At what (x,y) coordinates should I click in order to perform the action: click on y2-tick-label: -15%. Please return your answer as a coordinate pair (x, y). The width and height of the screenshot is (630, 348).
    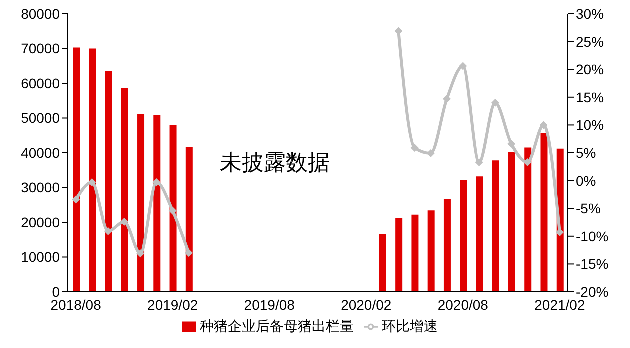
    Looking at the image, I should click on (592, 264).